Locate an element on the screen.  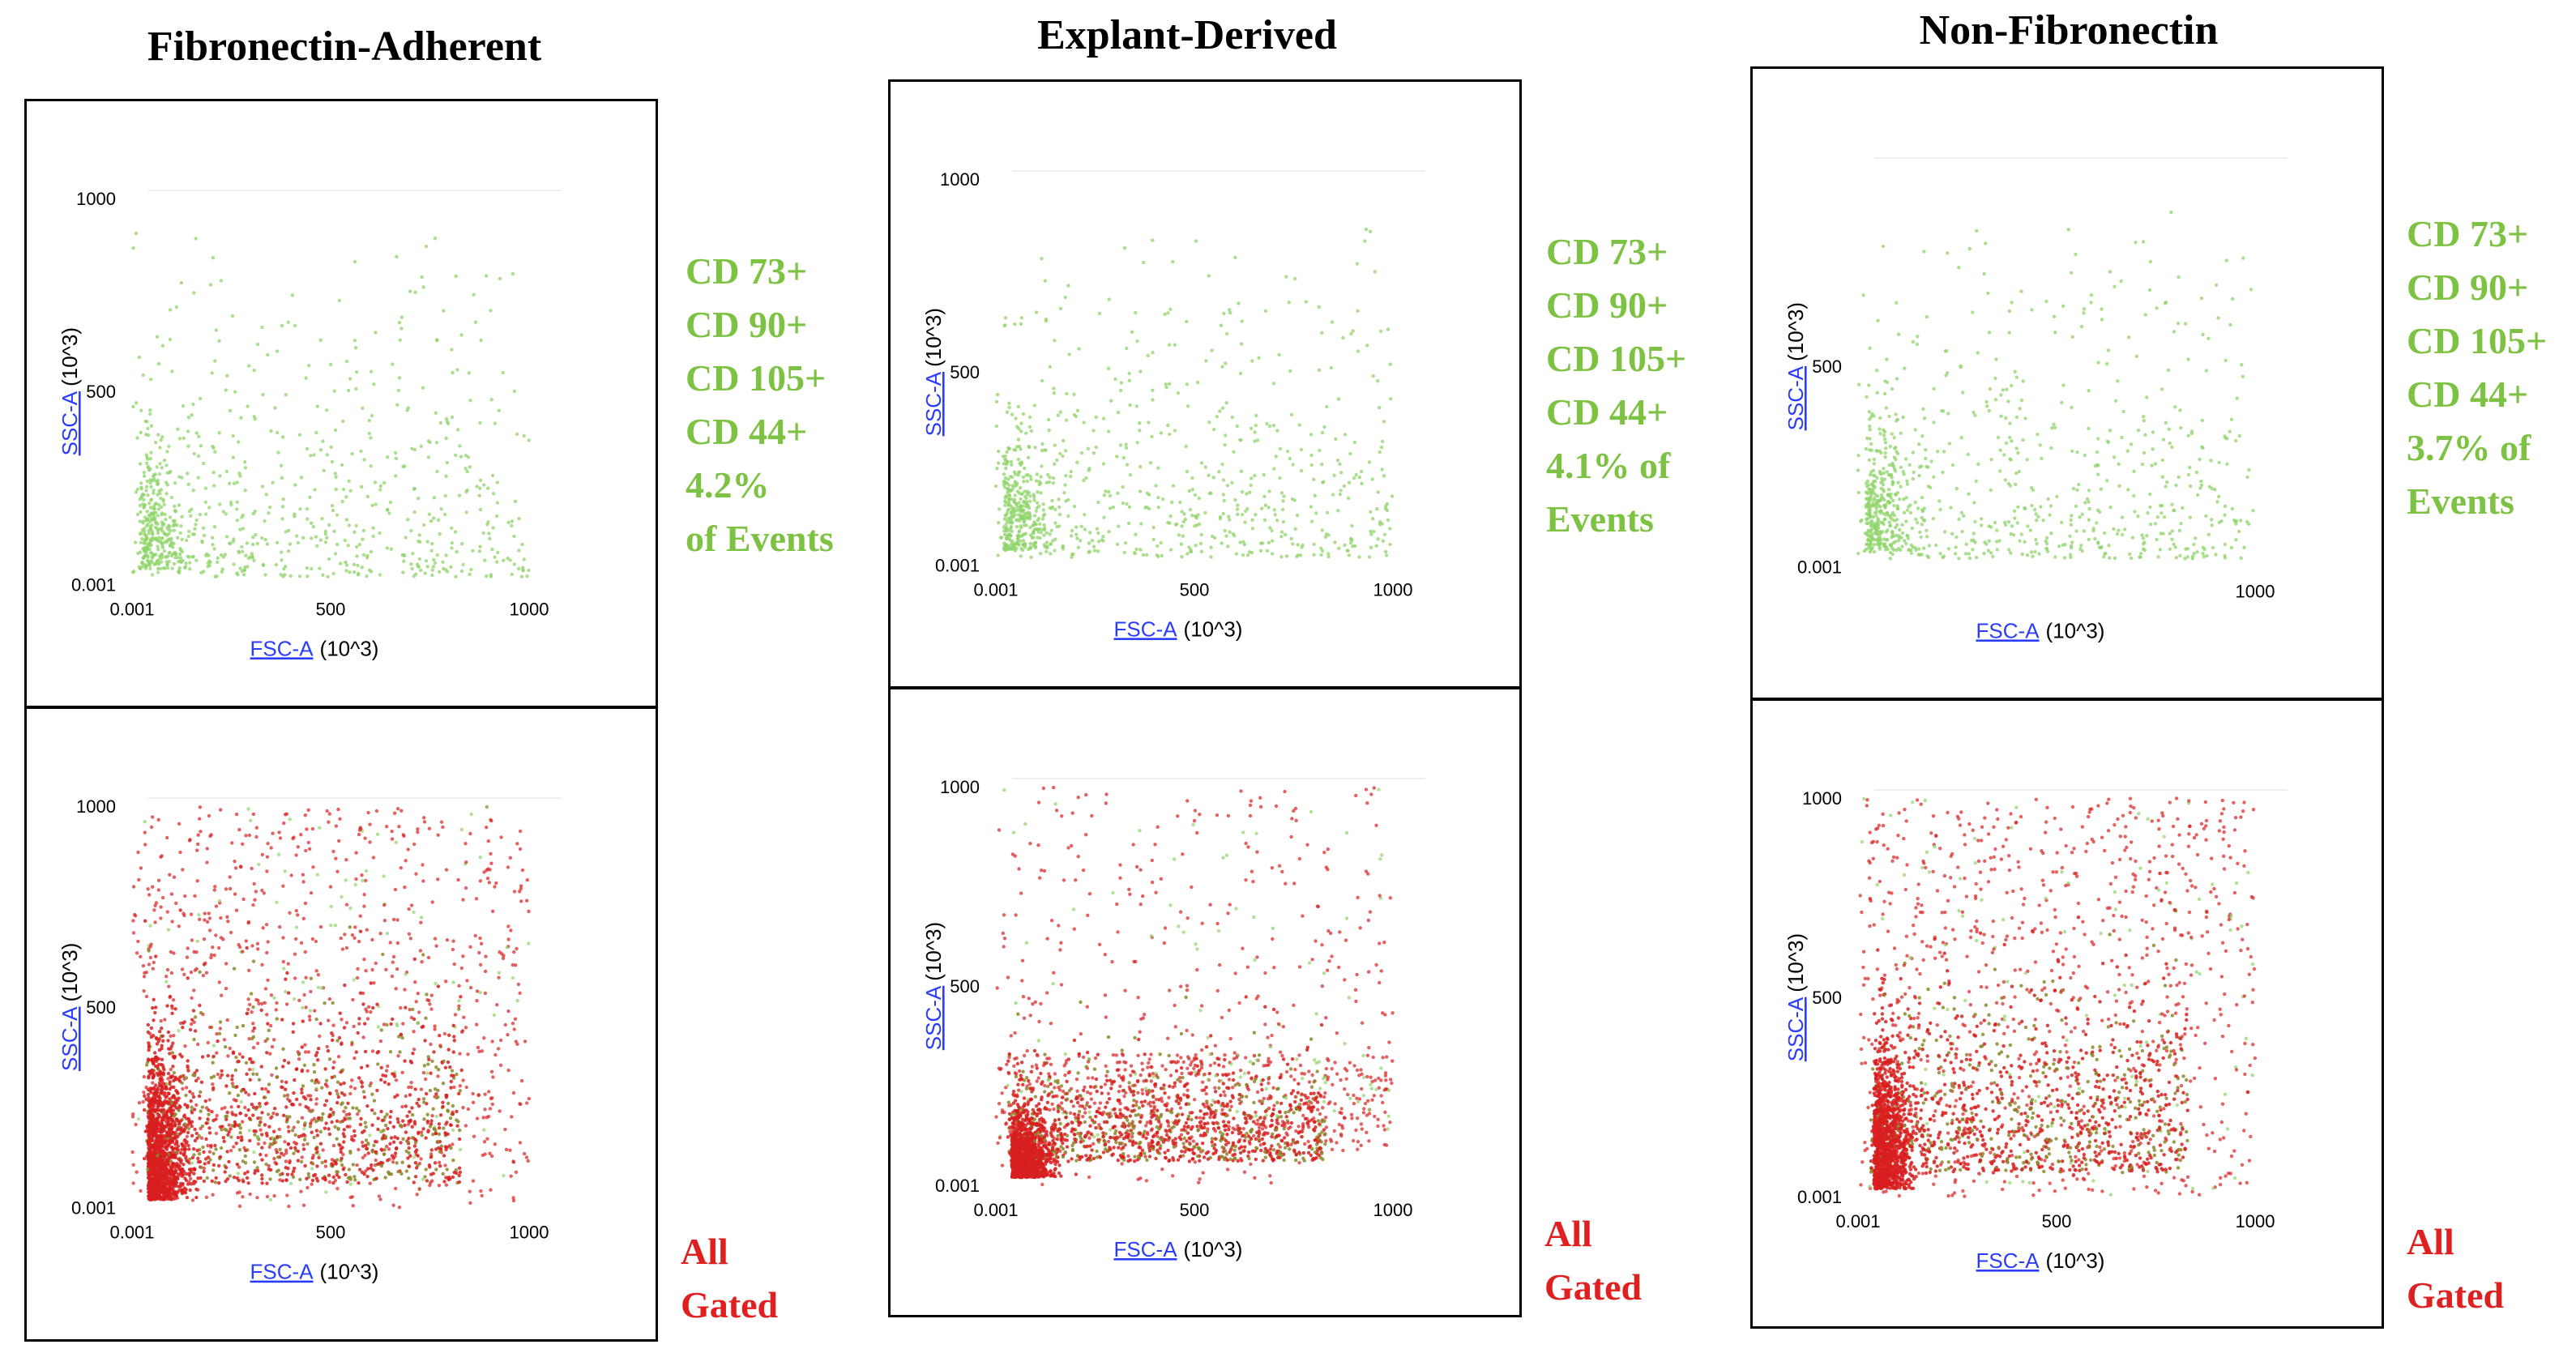
column-title-non-fibronectin: Non-Fibronectin is located at coordinates (2069, 30).